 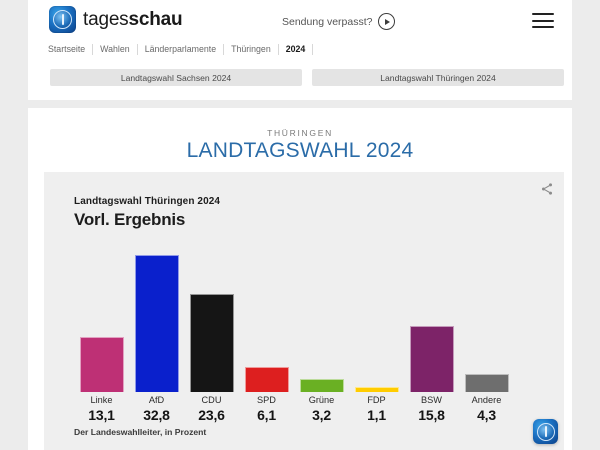 I want to click on breadcrumb-item-startseite: Startseite, so click(x=71, y=49).